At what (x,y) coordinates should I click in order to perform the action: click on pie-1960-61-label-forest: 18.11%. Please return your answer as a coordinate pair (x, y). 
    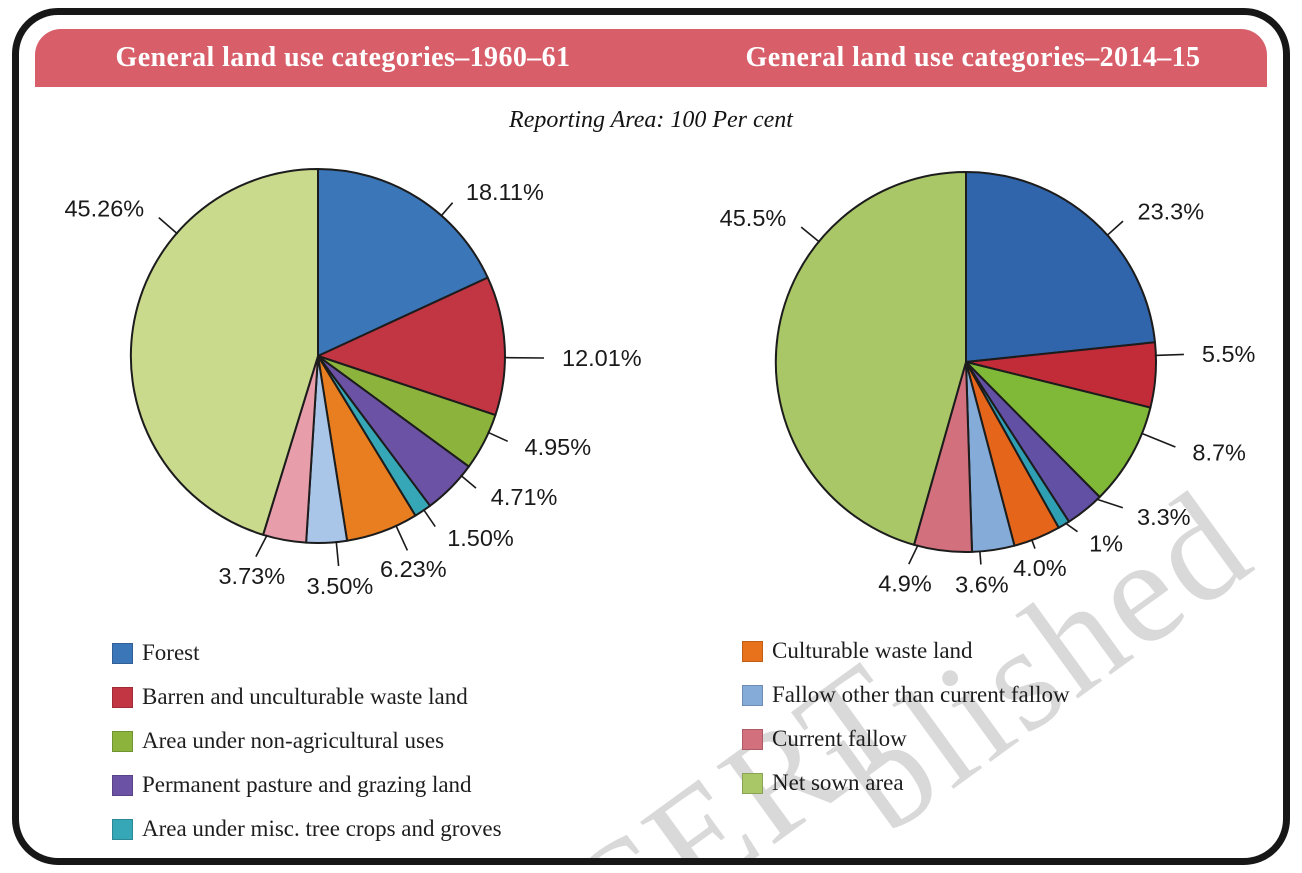
    Looking at the image, I should click on (505, 192).